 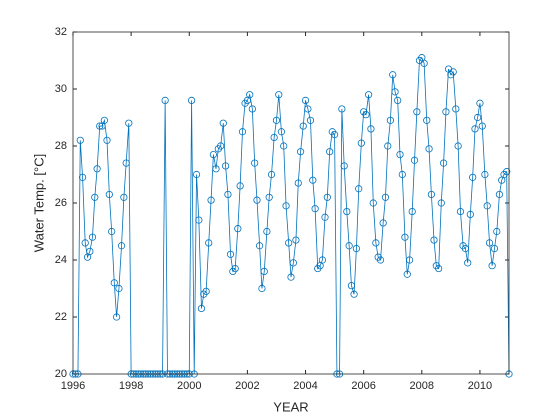 I want to click on x-tick-label: 2004, so click(x=305, y=386).